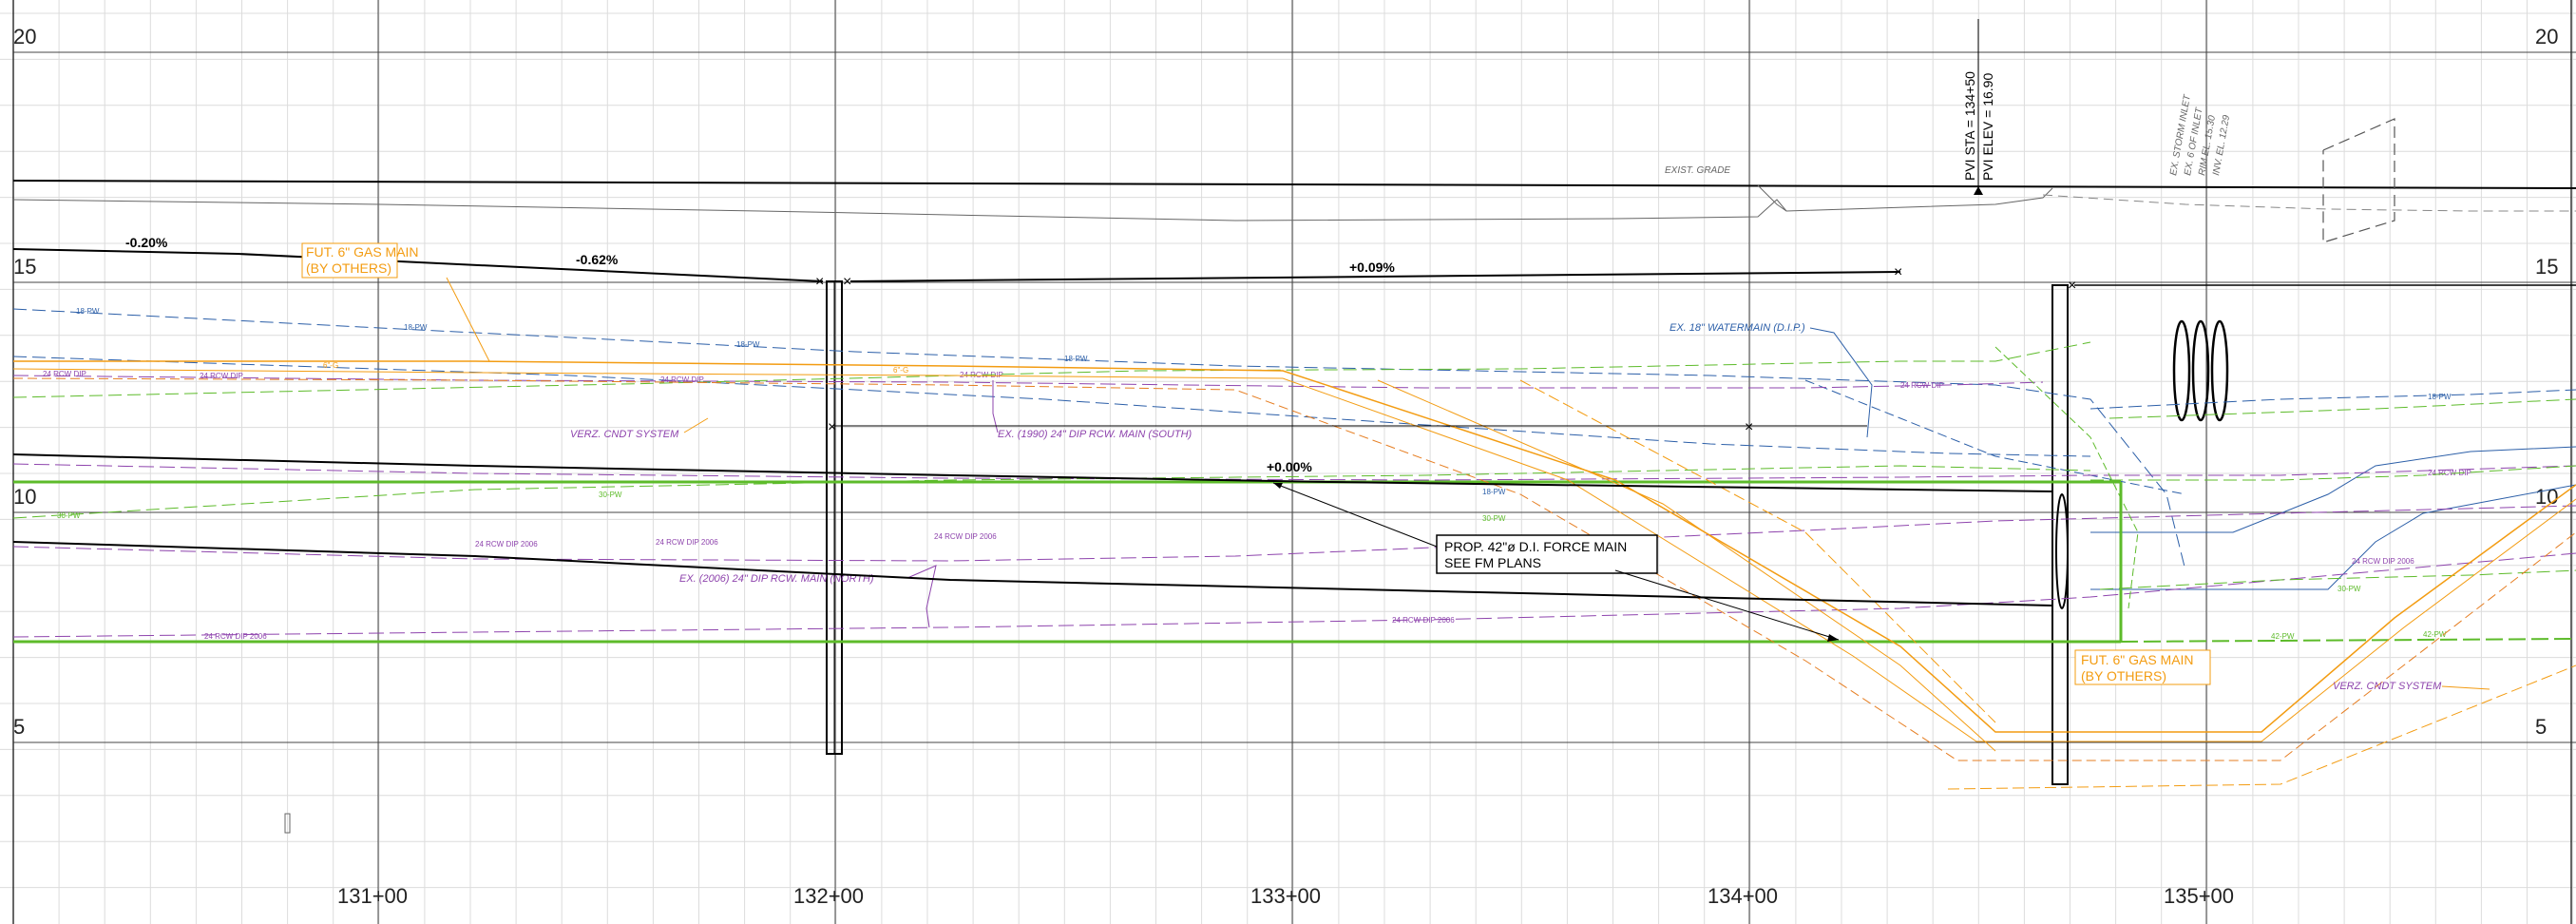  I want to click on grade-label-2: -0.62%, so click(597, 259).